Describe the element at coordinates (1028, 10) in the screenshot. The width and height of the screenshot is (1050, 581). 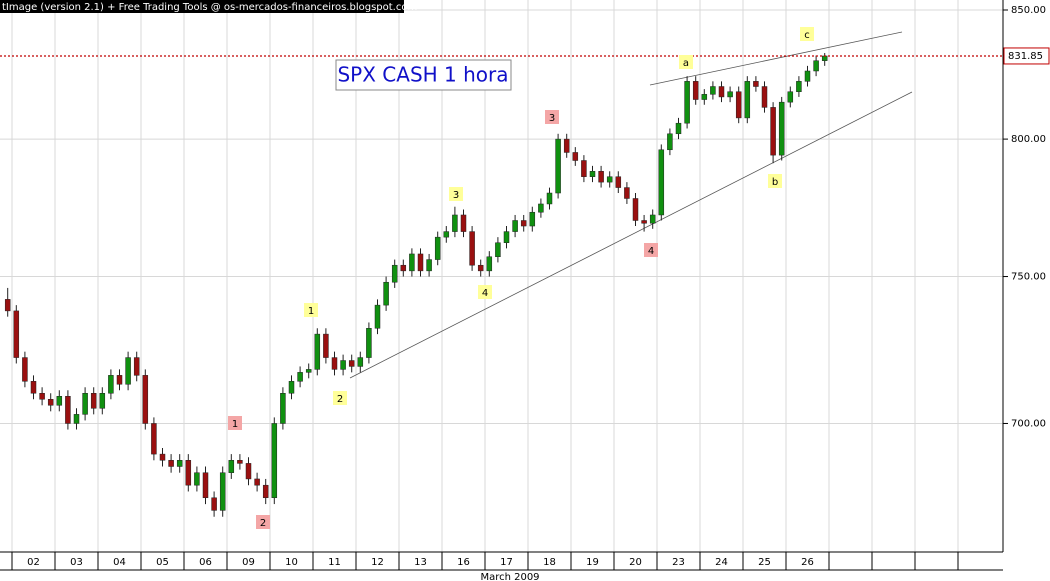
I see `y-tick-label: 850.00` at that location.